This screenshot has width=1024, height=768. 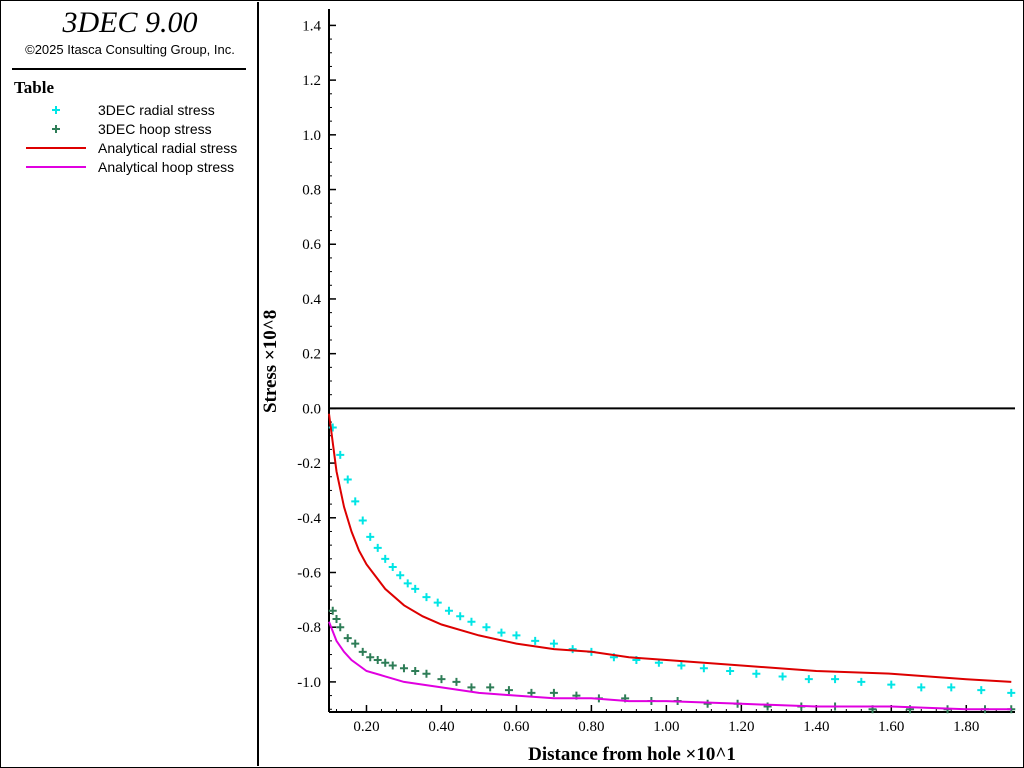 What do you see at coordinates (311, 300) in the screenshot?
I see `y-tick-label: 0.4` at bounding box center [311, 300].